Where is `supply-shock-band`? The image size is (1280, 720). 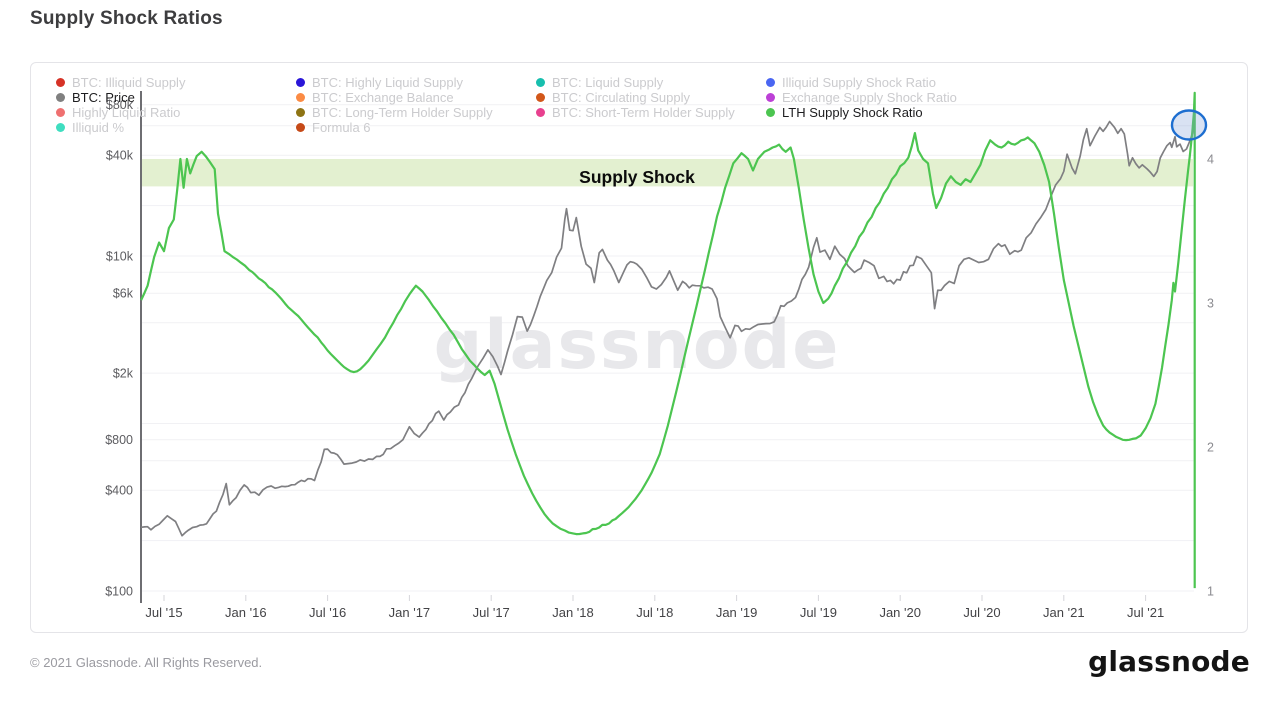 supply-shock-band is located at coordinates (667, 173).